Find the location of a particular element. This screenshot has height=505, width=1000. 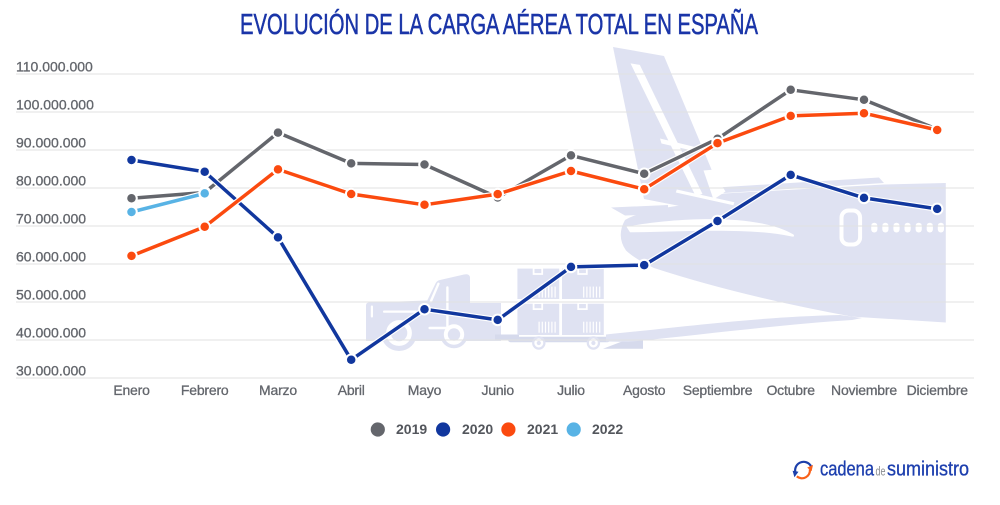

svg-text: Noviembre is located at coordinates (864, 390).